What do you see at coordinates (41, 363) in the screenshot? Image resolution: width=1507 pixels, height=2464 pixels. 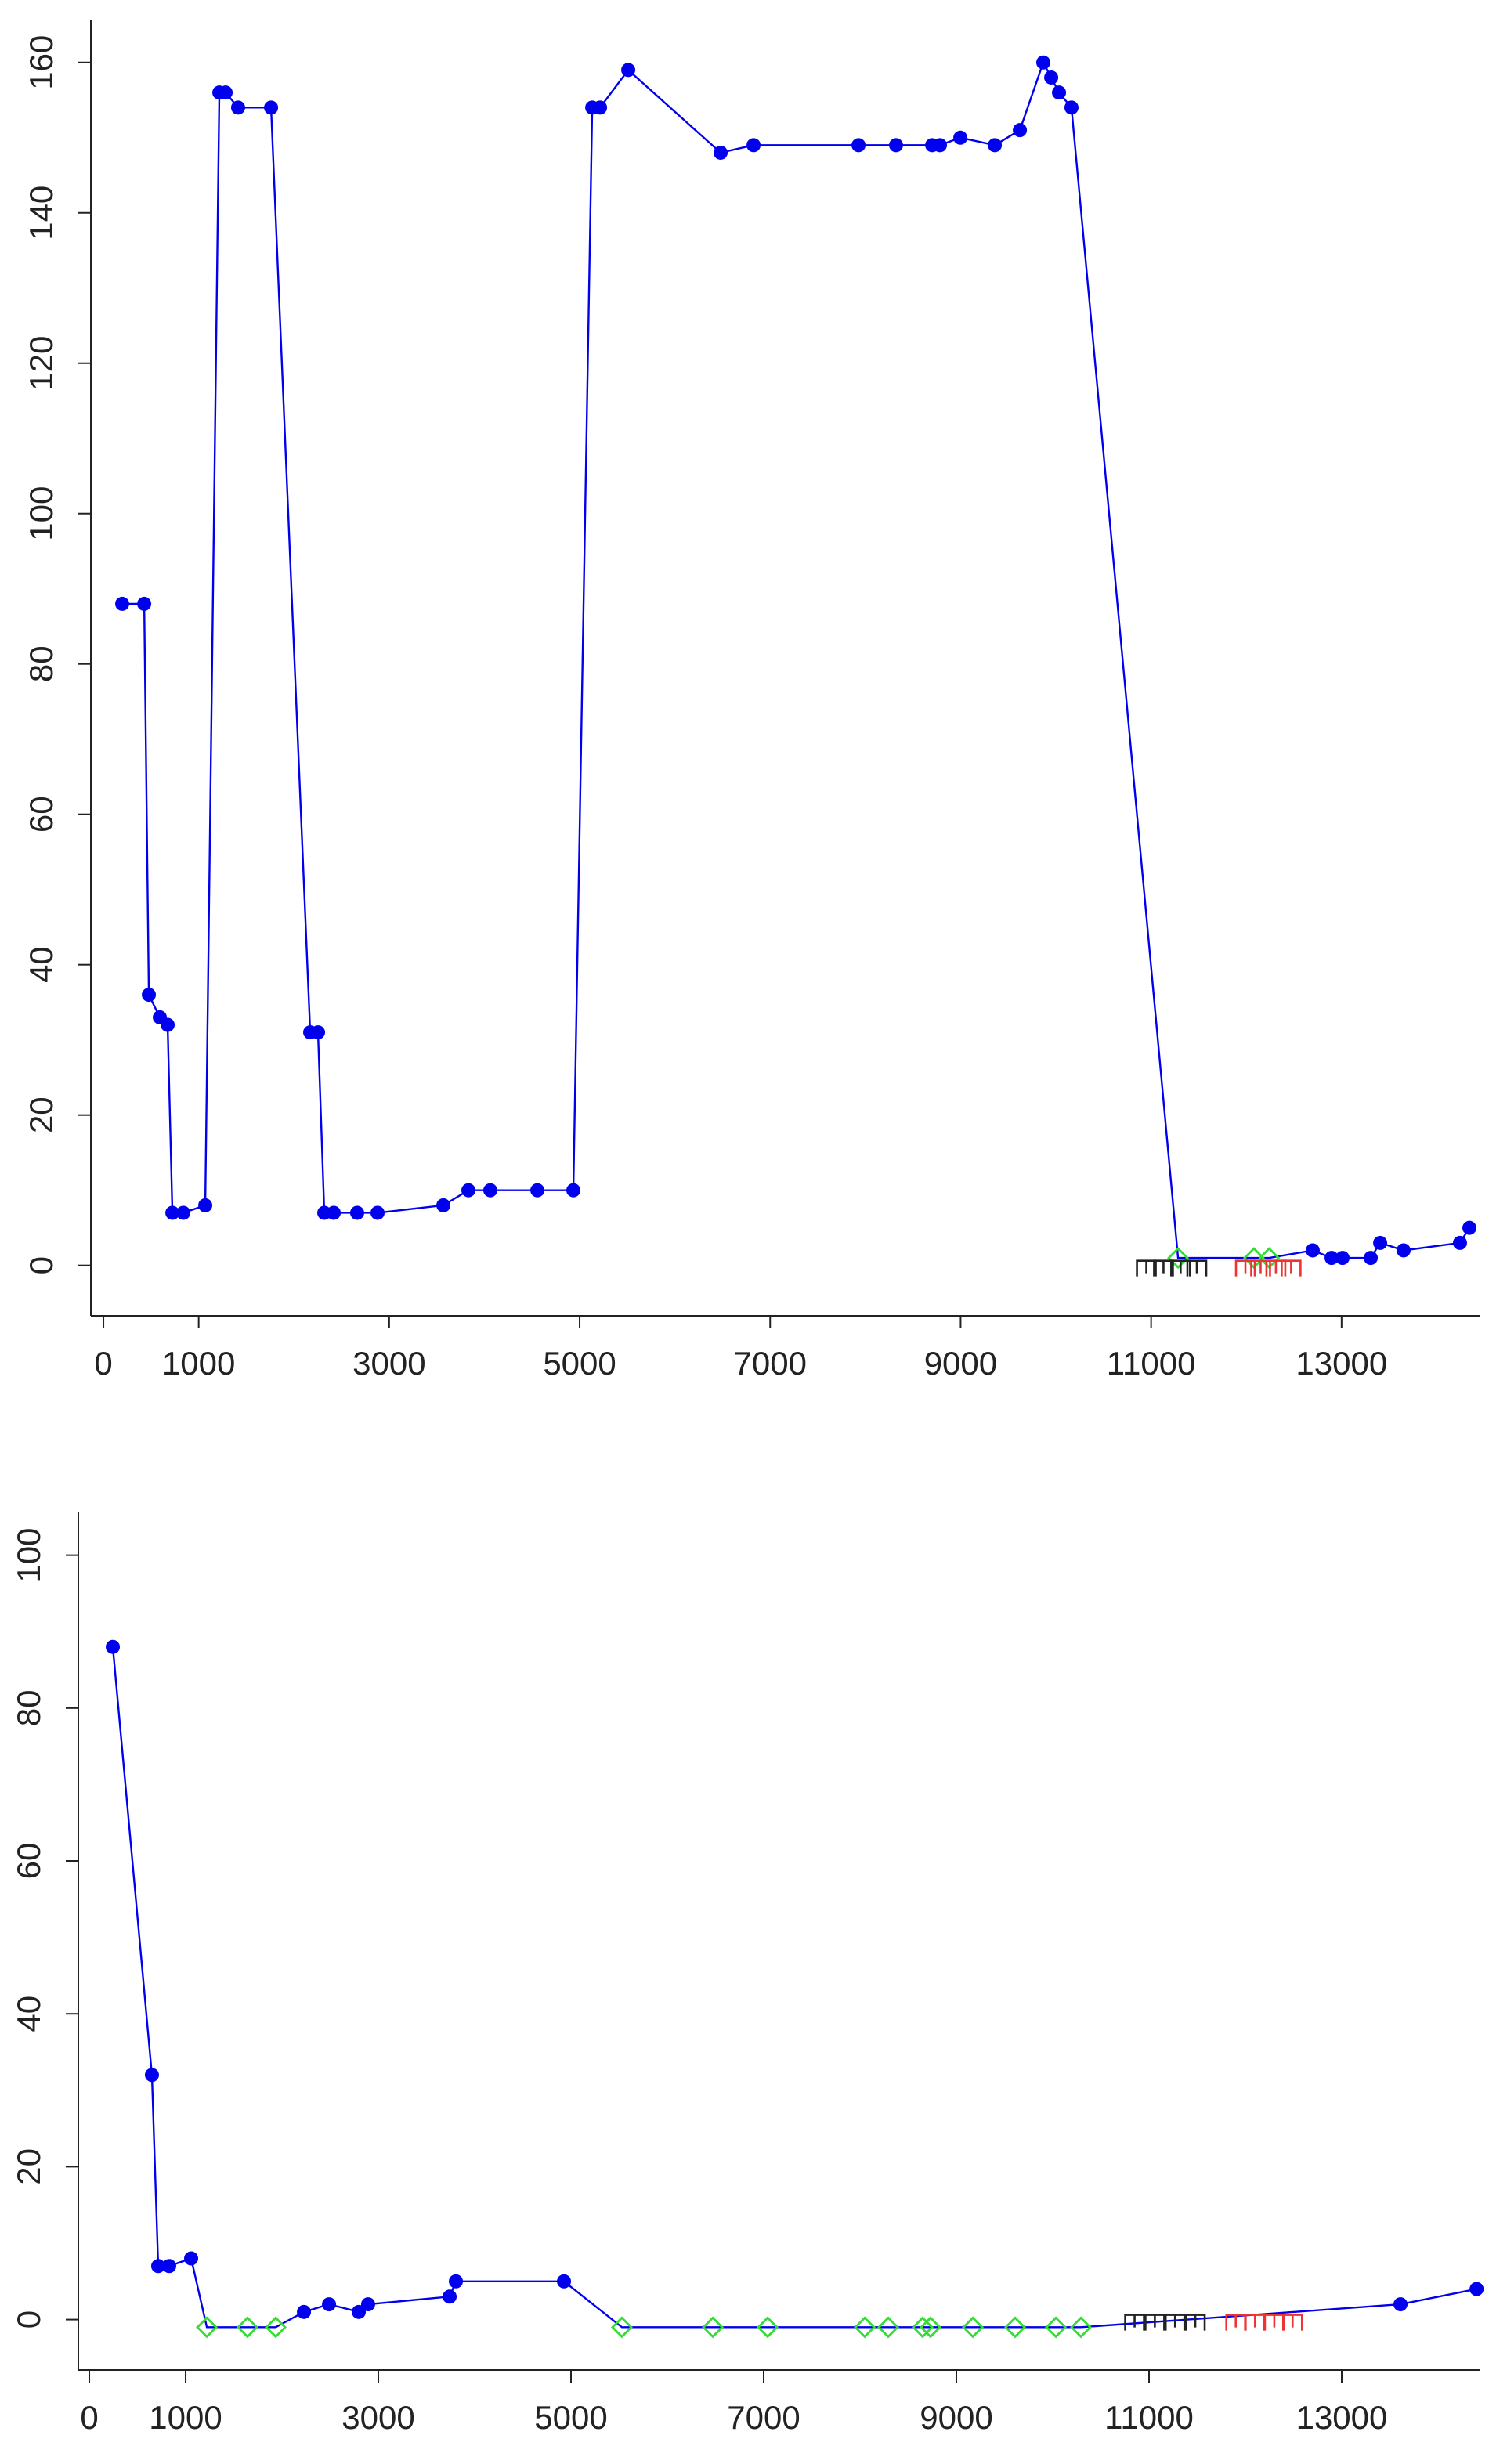 I see `y-tick-label: 120` at bounding box center [41, 363].